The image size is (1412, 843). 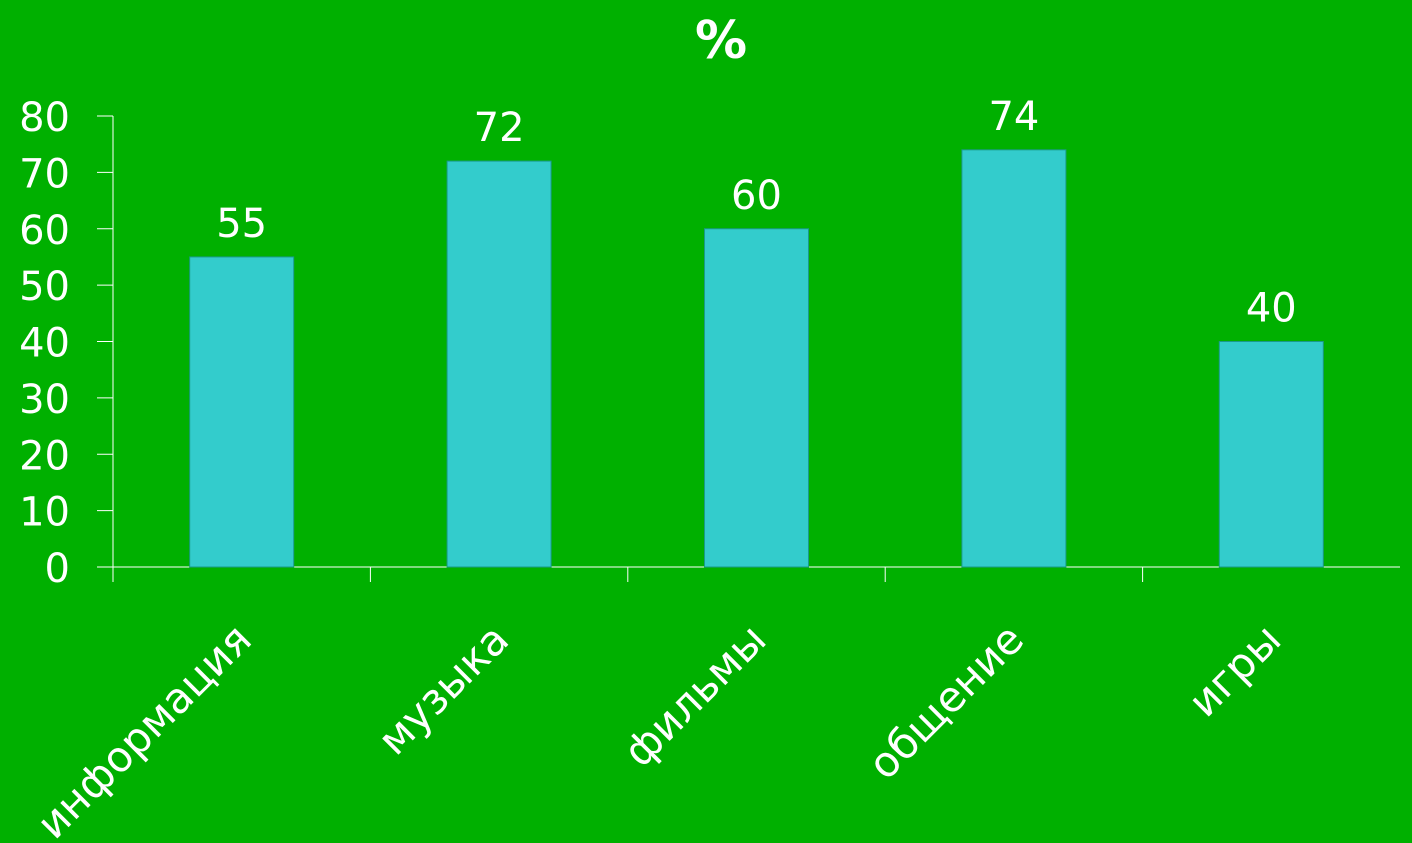 What do you see at coordinates (57, 569) in the screenshot?
I see `y-tick-label: 0` at bounding box center [57, 569].